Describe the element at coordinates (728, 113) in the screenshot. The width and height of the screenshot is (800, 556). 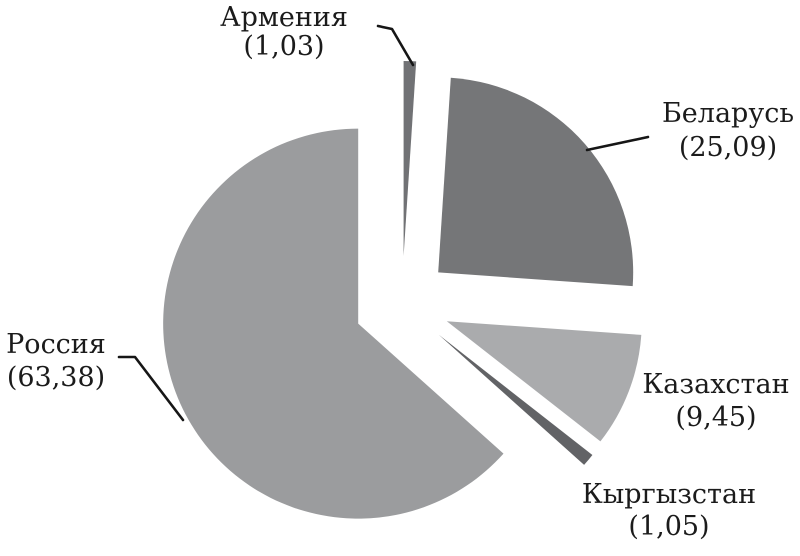
I see `slice-label-belarus-name: Беларусь` at that location.